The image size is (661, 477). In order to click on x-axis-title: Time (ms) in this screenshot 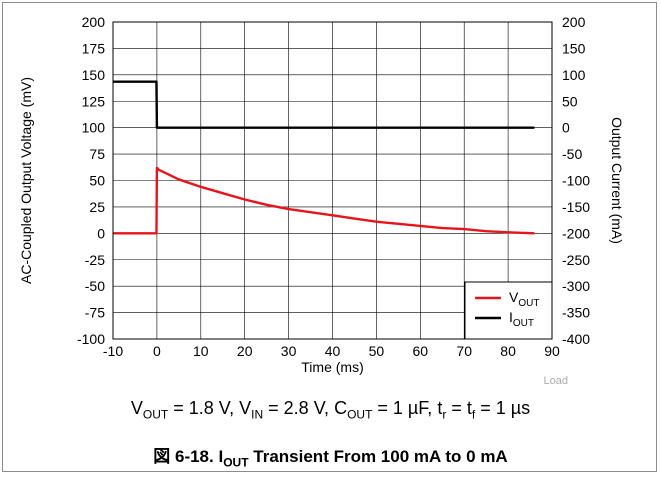, I will do `click(332, 367)`.